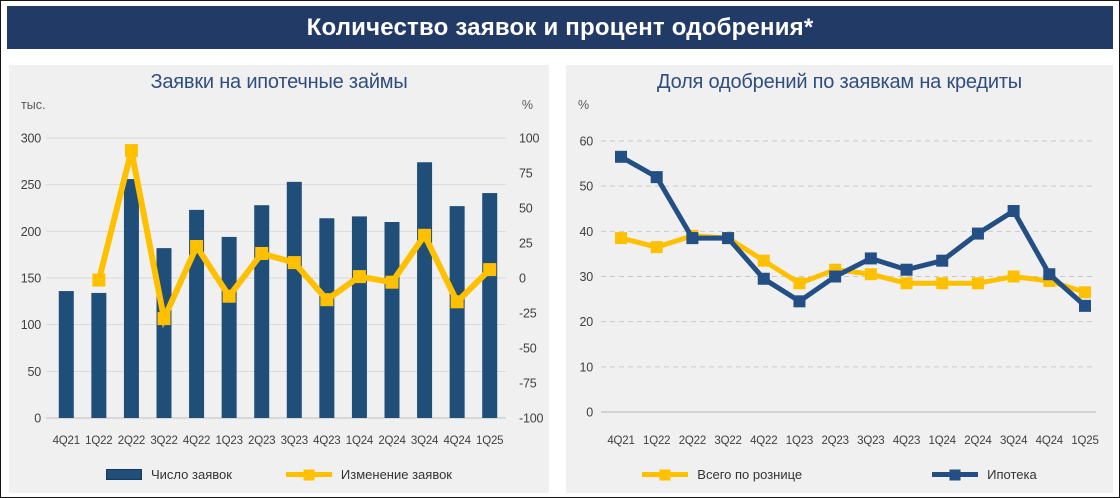  Describe the element at coordinates (526, 174) in the screenshot. I see `right-axis-tick-label: 75` at that location.